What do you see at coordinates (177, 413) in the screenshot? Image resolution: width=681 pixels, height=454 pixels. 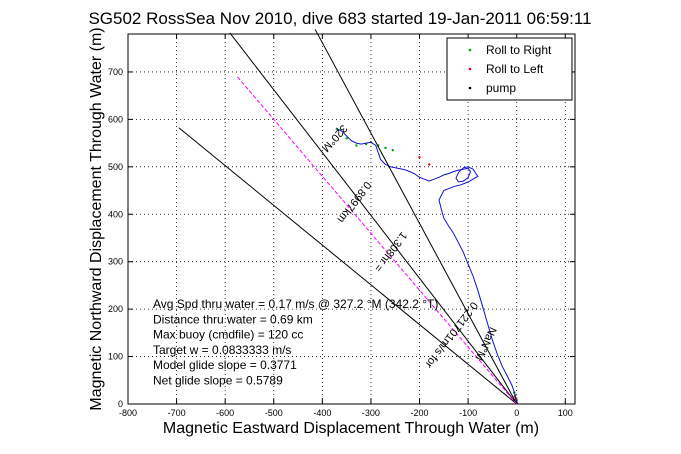 I see `x-tick-label: -700` at bounding box center [177, 413].